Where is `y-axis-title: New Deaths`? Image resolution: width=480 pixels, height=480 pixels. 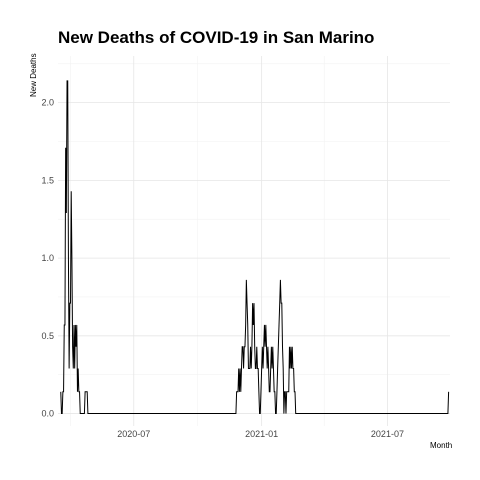
y-axis-title: New Deaths is located at coordinates (33, 75).